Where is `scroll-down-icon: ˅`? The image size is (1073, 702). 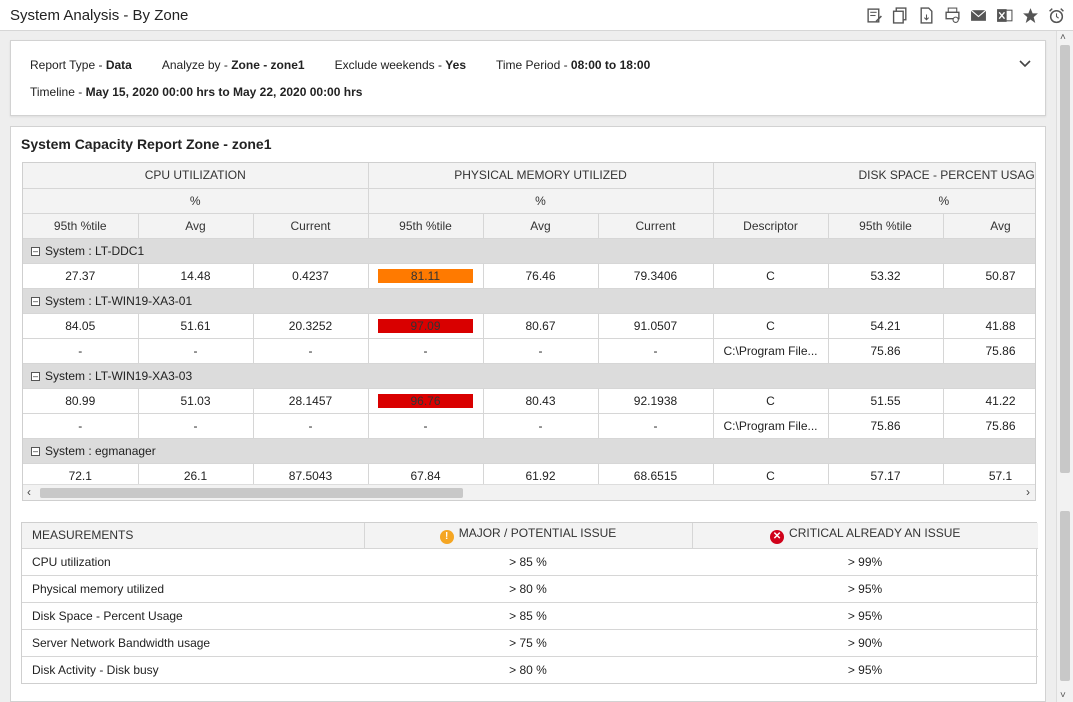
scroll-down-icon: ˅ is located at coordinates (1063, 695).